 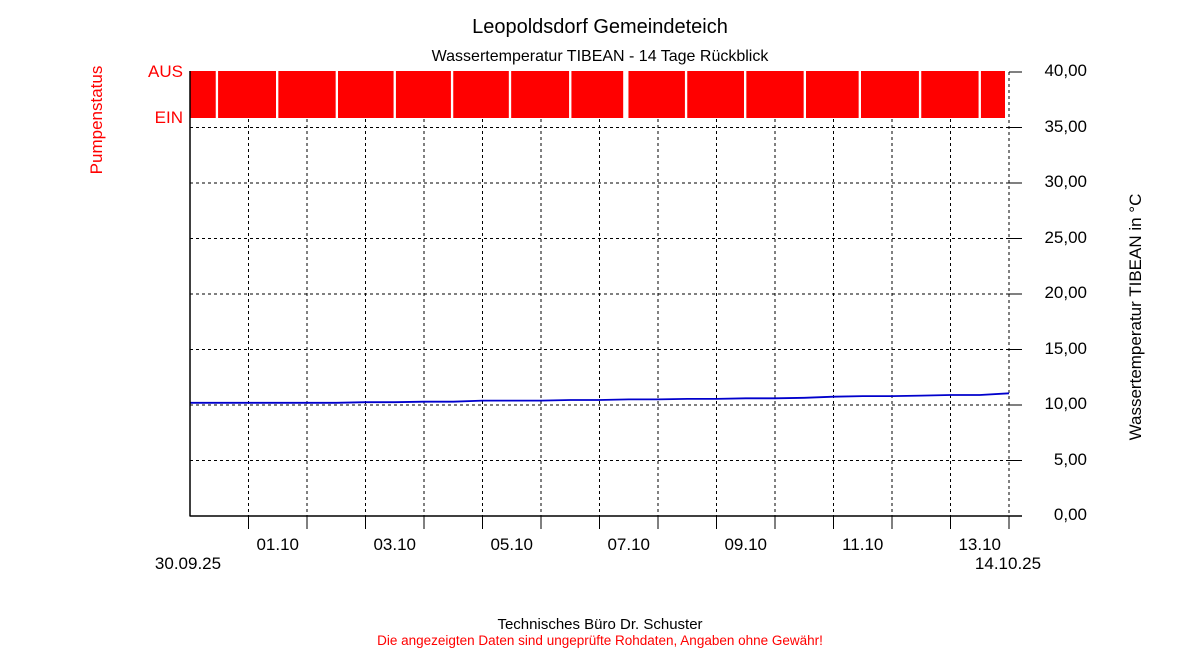 What do you see at coordinates (1065, 181) in the screenshot?
I see `temp-axis-tick-label: 30,00` at bounding box center [1065, 181].